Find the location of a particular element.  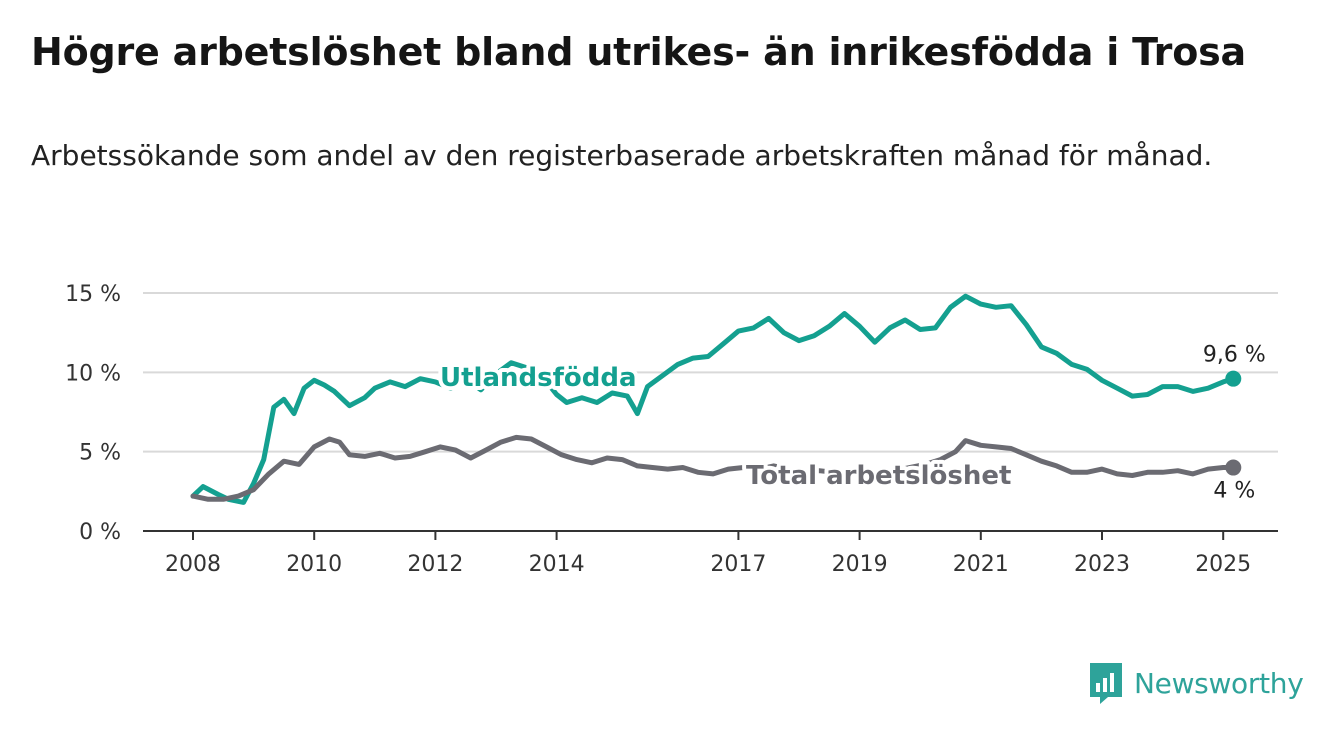

x-tick-label: 2023 is located at coordinates (1102, 564).